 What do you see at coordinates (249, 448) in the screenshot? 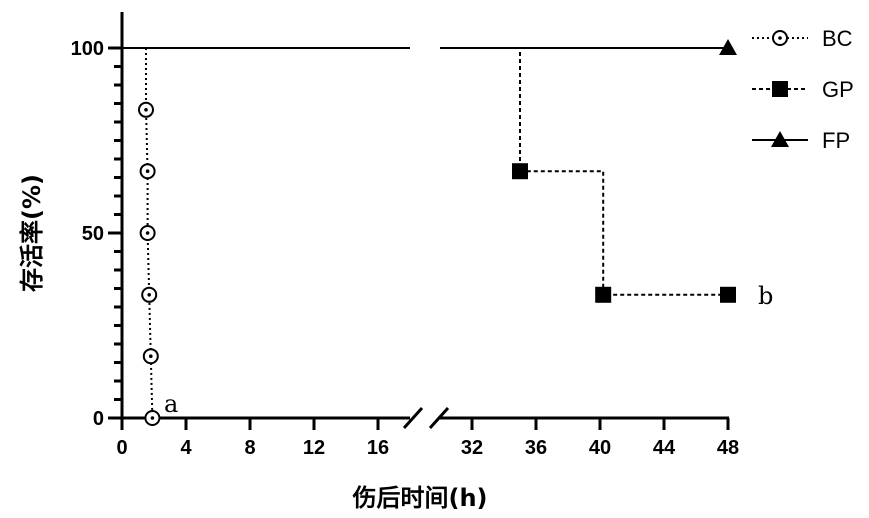
I see `x-tick-label: 8` at bounding box center [249, 448].